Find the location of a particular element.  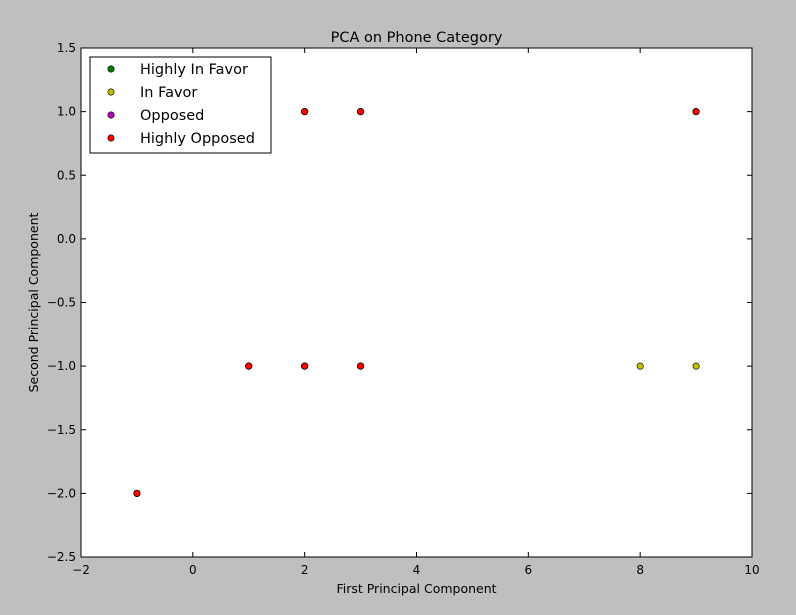

x-axis-label: First Principal Component is located at coordinates (416, 588).